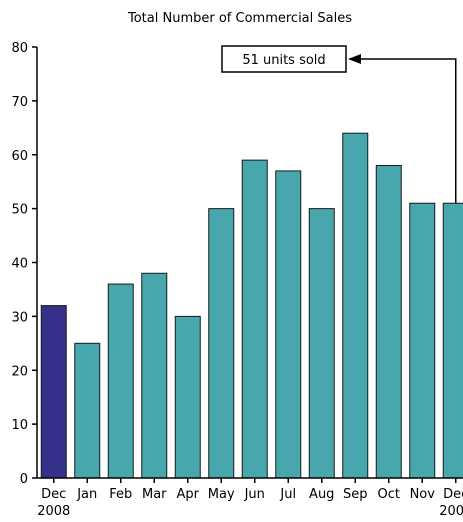  I want to click on annotation-leader-line, so click(407, 131).